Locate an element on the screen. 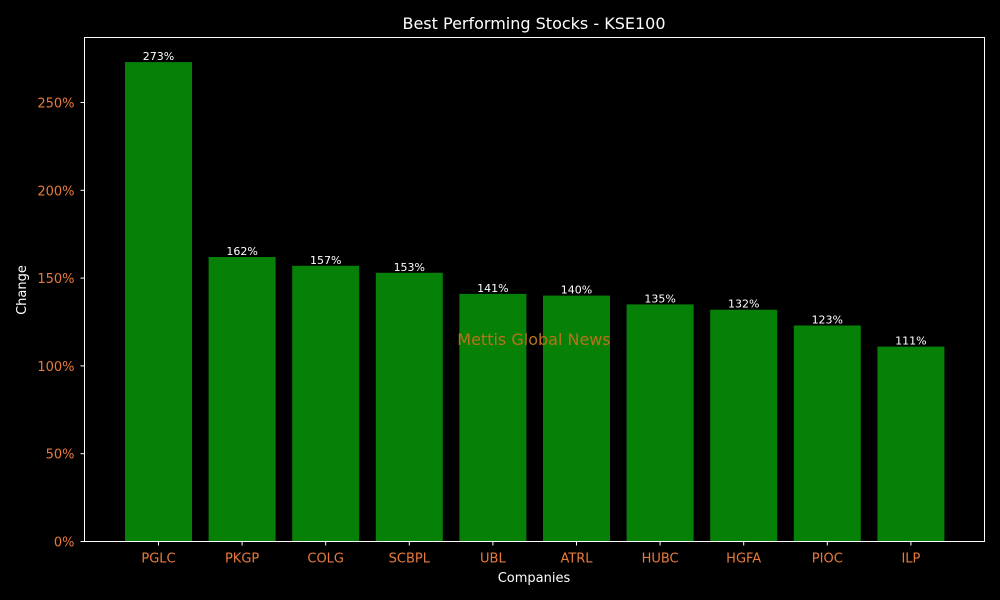 The image size is (1000, 600). x-tick-label-atrl: ATRL is located at coordinates (576, 559).